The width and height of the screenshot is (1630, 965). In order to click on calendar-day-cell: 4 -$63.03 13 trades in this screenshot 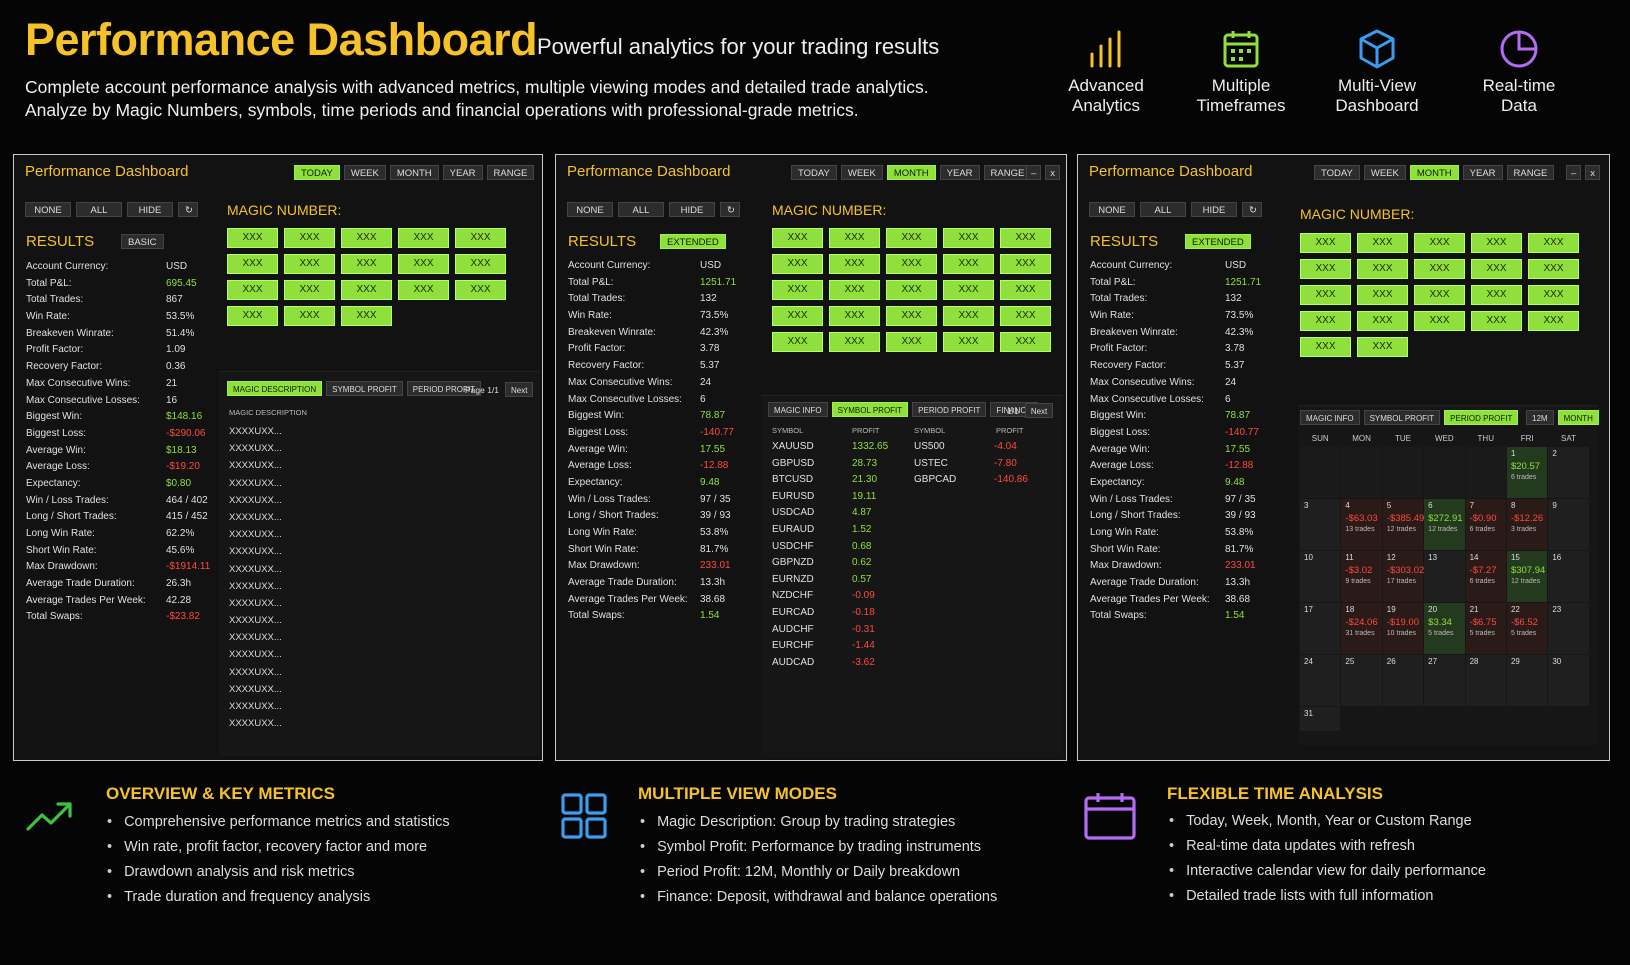, I will do `click(1361, 524)`.